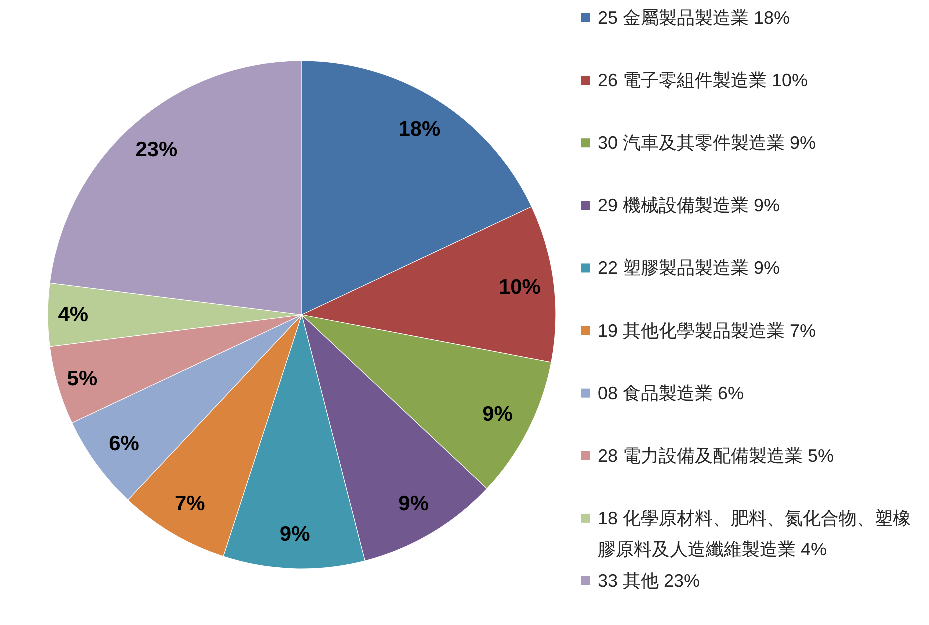 The image size is (929, 625). I want to click on legend-label: 08 食品製造業 6%, so click(671, 393).